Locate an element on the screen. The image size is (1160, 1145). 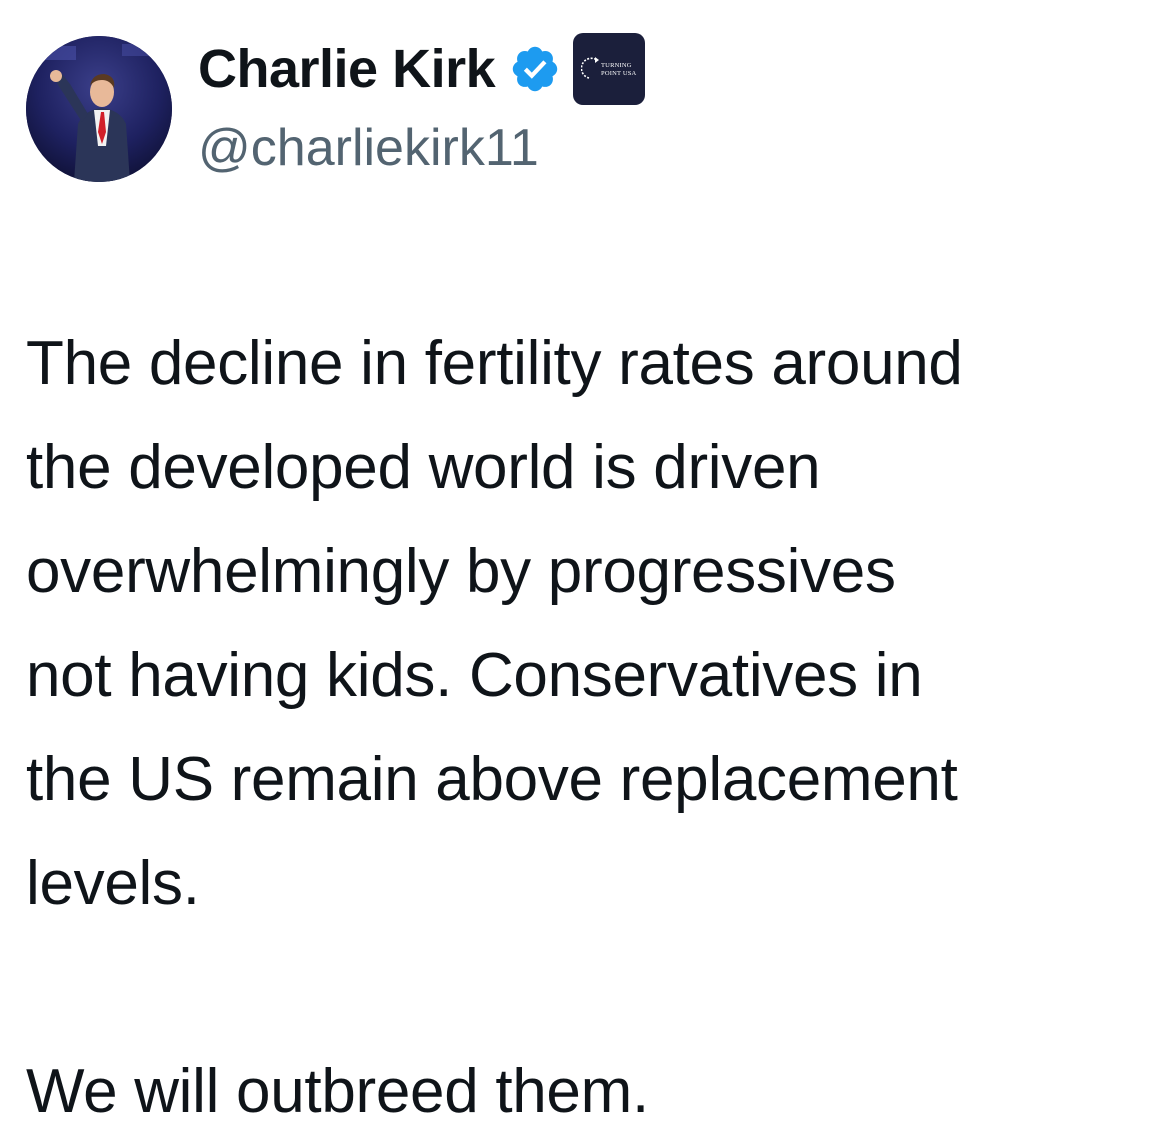
tweet-line: We will outbreed them. is located at coordinates (337, 1091).